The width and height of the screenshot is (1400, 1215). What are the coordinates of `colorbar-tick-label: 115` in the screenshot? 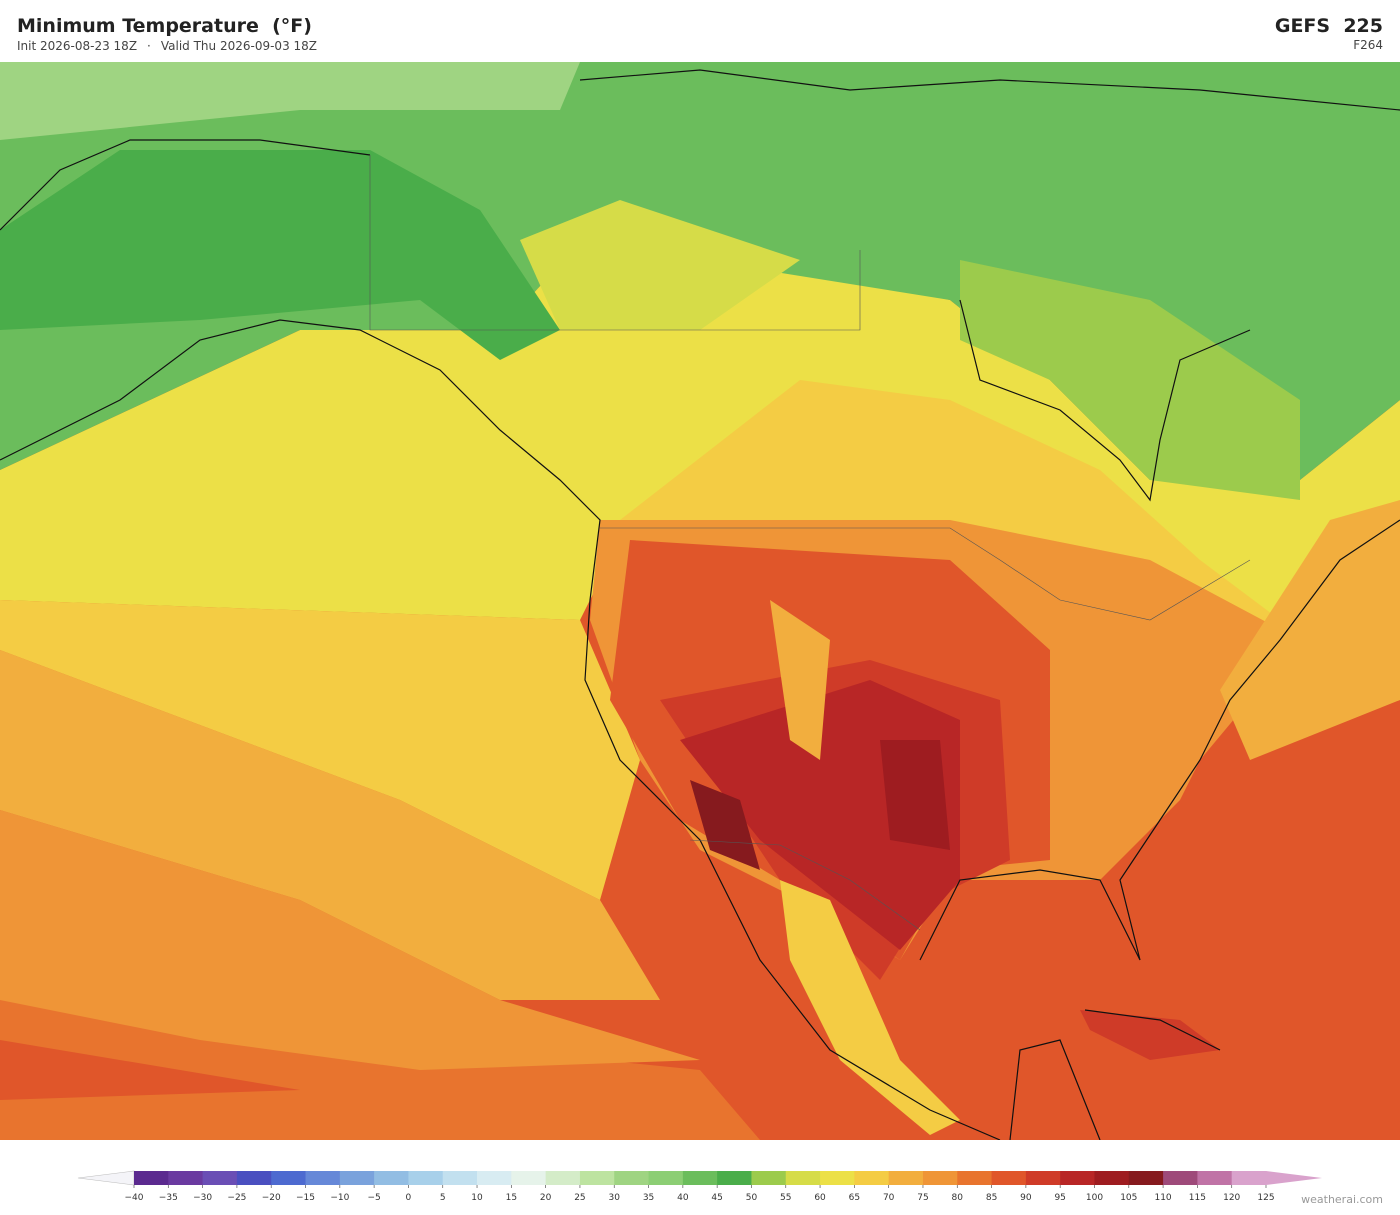 It's located at (1197, 1198).